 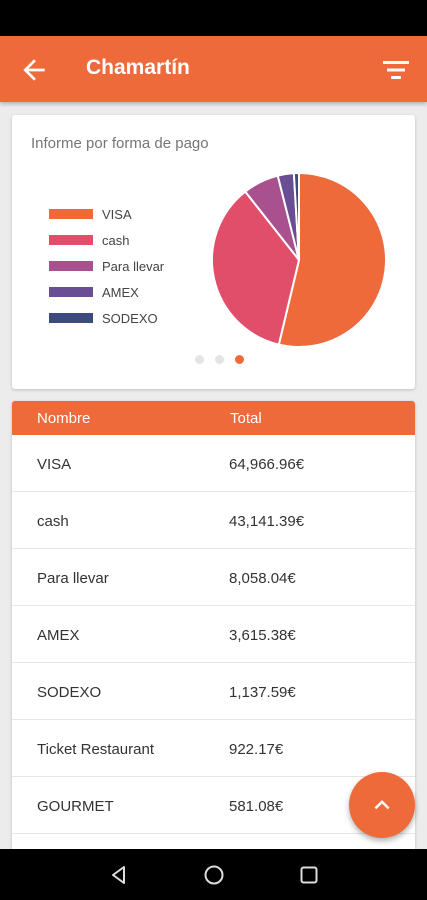 I want to click on legend-label: cash, so click(x=116, y=240).